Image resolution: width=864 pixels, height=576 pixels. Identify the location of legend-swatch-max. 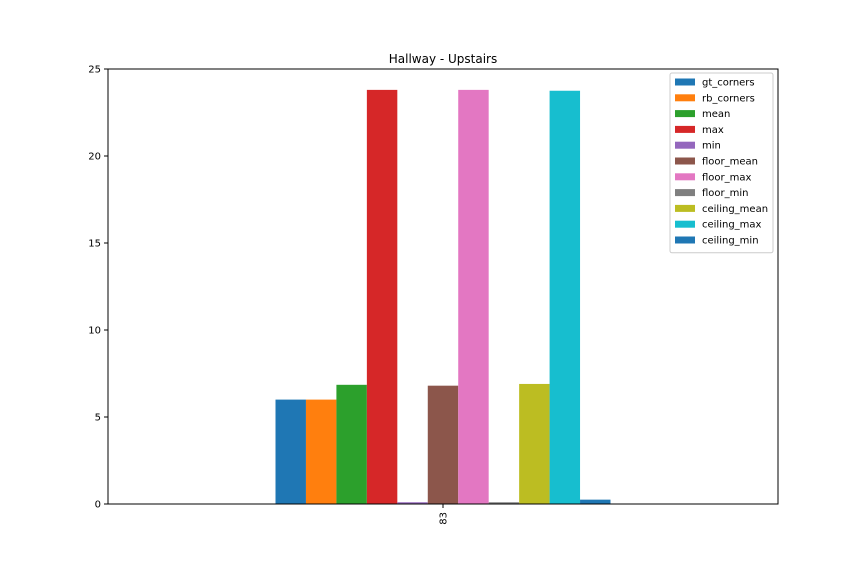
(685, 129).